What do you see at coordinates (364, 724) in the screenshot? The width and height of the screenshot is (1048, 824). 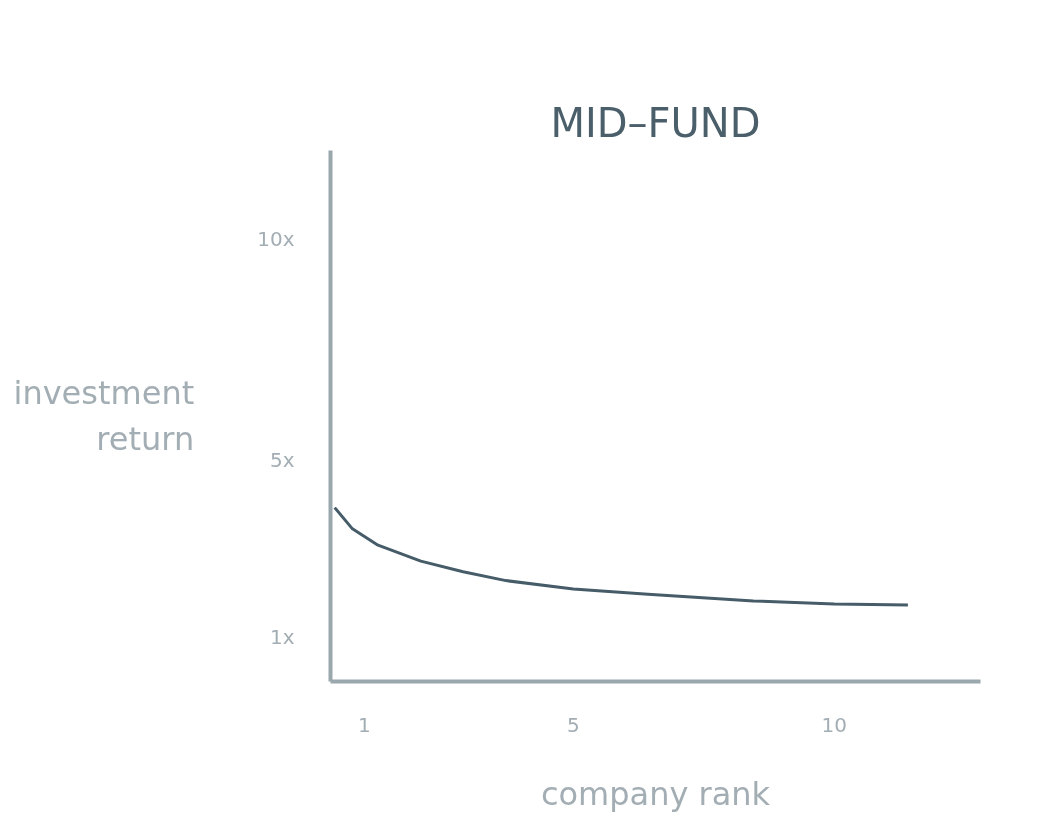 I see `x-tick-label: 1` at bounding box center [364, 724].